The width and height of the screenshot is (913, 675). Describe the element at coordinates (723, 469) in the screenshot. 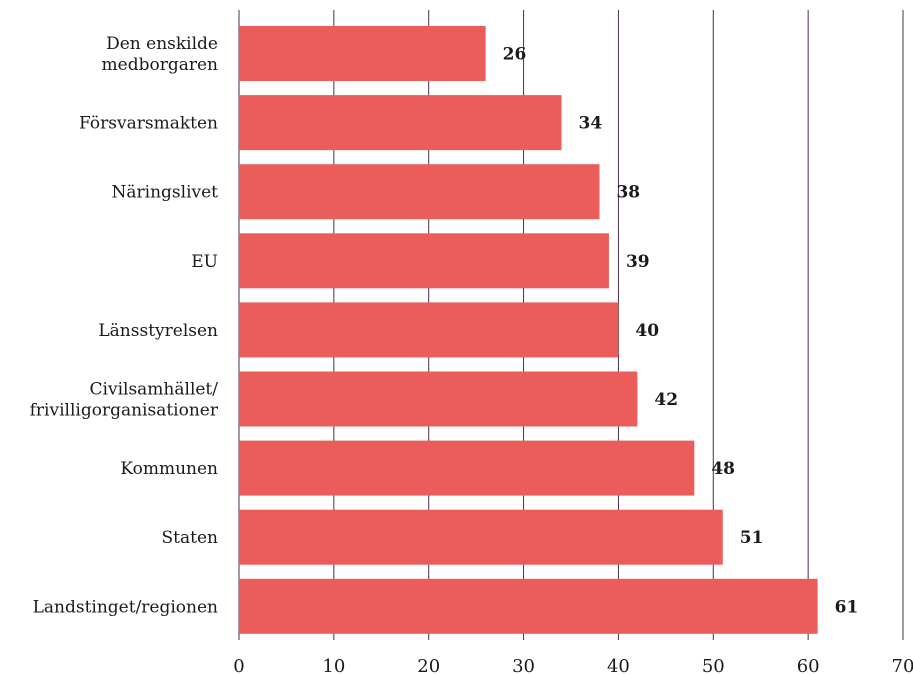

I see `bar-value-label-6: 48` at that location.